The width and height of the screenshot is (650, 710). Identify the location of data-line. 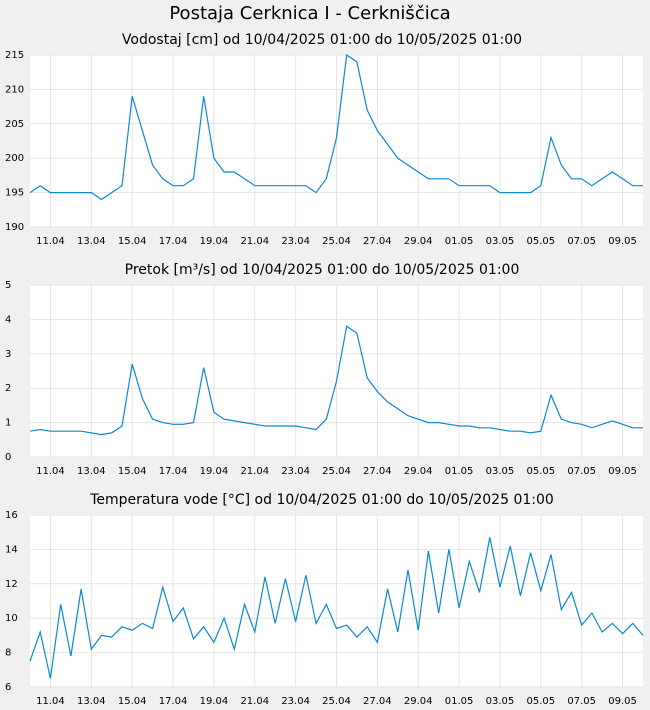
(336, 380).